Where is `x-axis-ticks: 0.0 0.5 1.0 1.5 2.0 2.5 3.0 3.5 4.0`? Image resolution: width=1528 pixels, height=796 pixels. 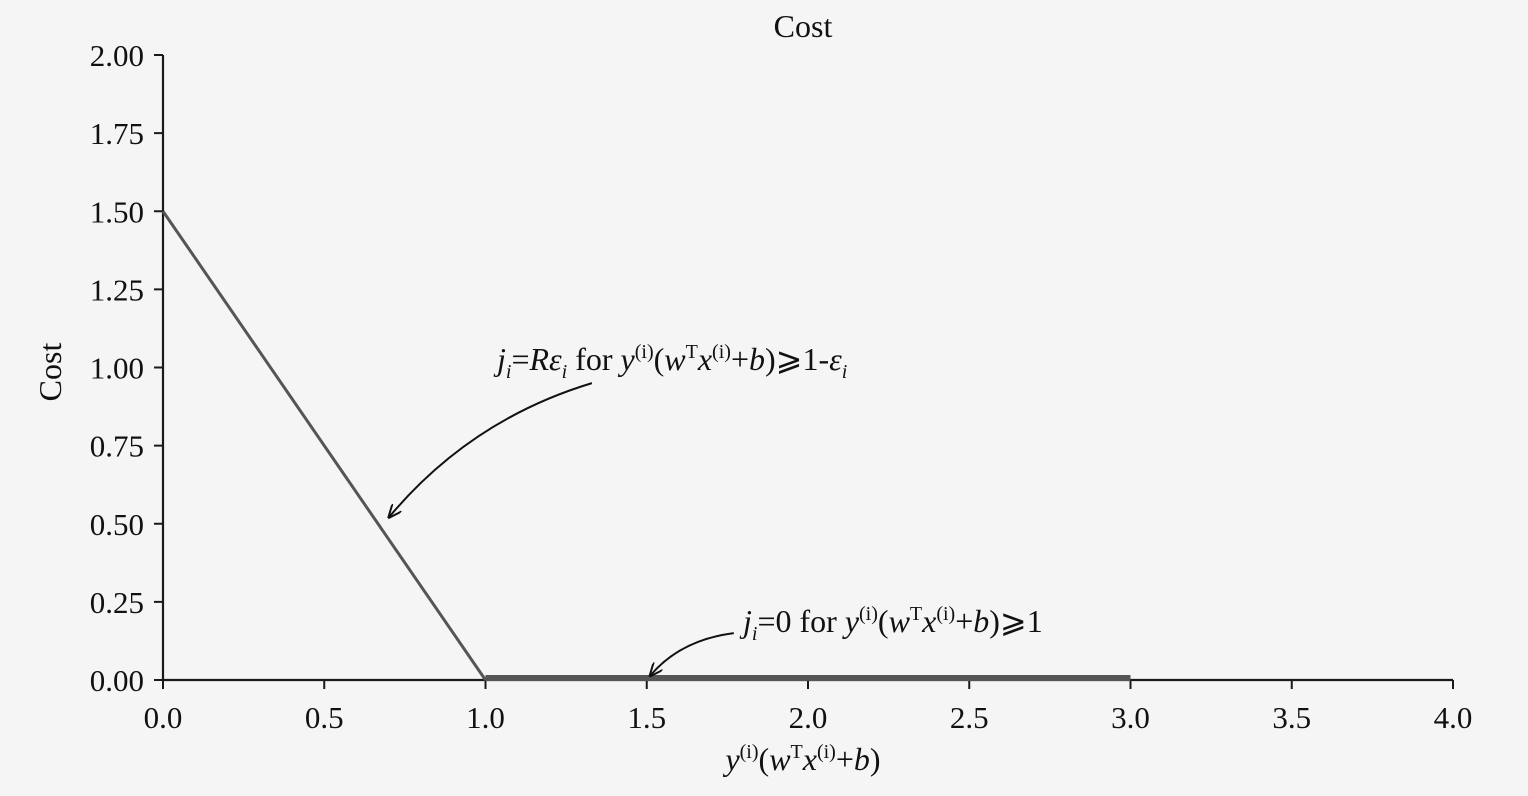 x-axis-ticks: 0.0 0.5 1.0 1.5 2.0 2.5 3.0 3.5 4.0 is located at coordinates (808, 707).